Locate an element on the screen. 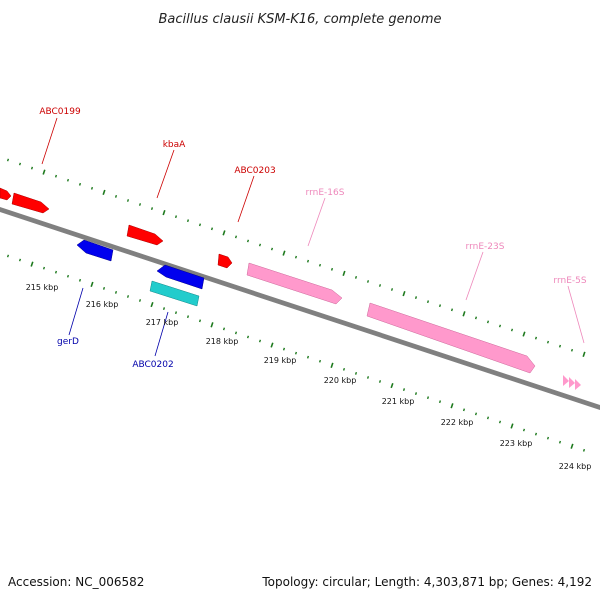 The height and width of the screenshot is (600, 600). leader-abc0203 is located at coordinates (246, 199).